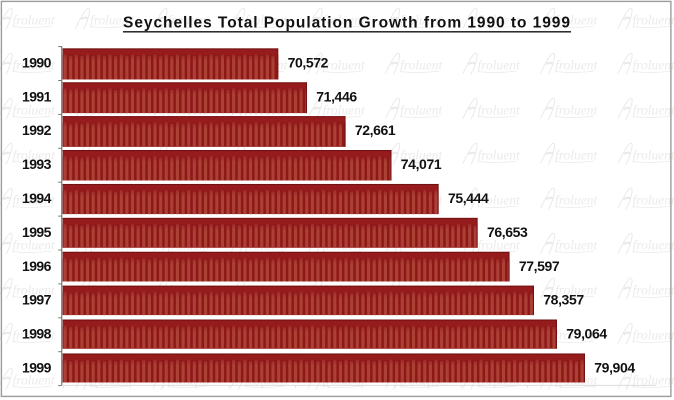 Image resolution: width=674 pixels, height=400 pixels. Describe the element at coordinates (563, 300) in the screenshot. I see `svg-text: 78,357` at that location.